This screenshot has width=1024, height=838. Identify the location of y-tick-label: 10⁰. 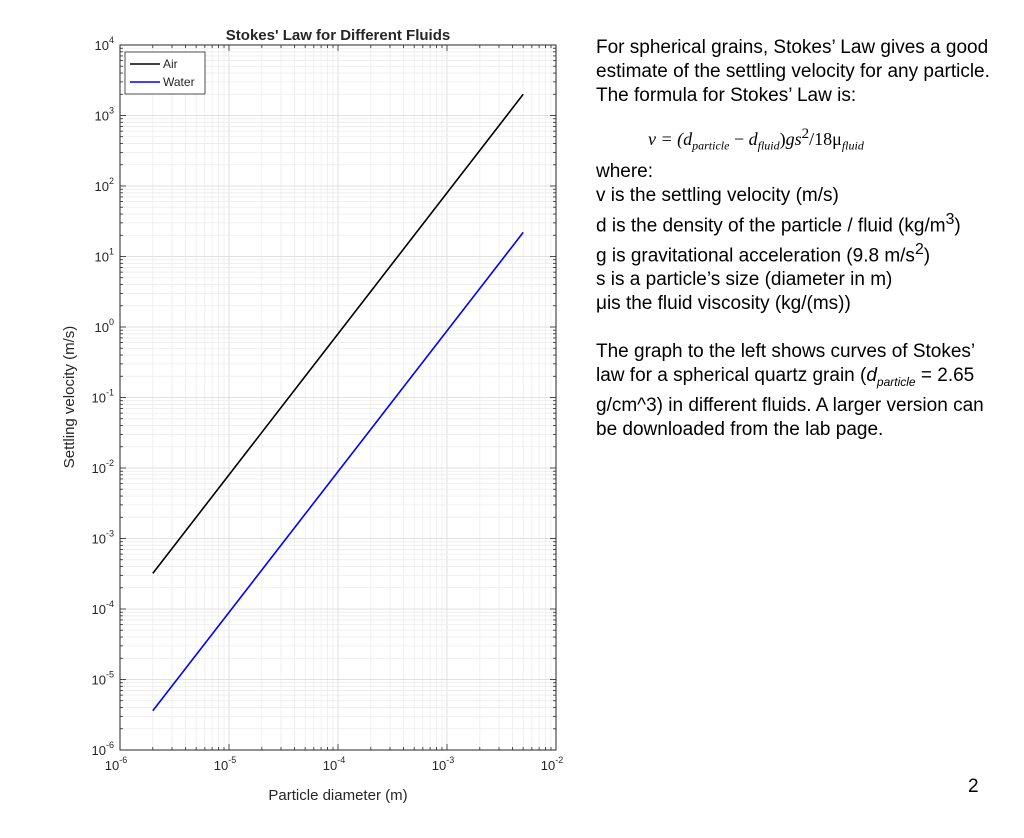
(104, 326).